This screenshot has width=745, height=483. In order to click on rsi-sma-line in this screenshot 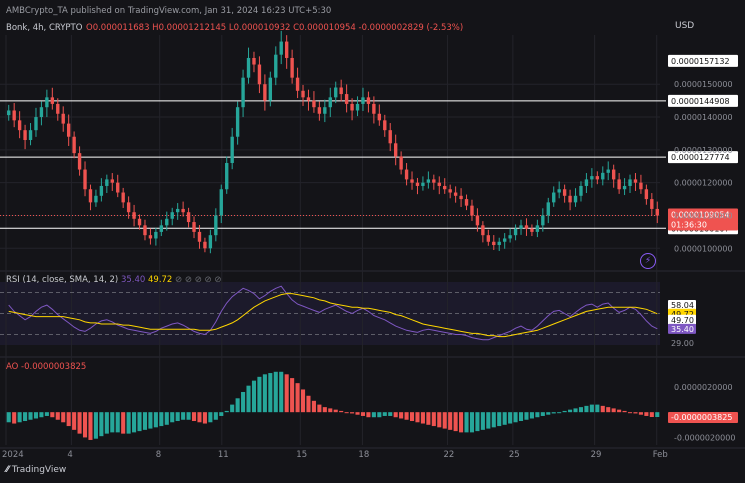, I will do `click(333, 315)`.